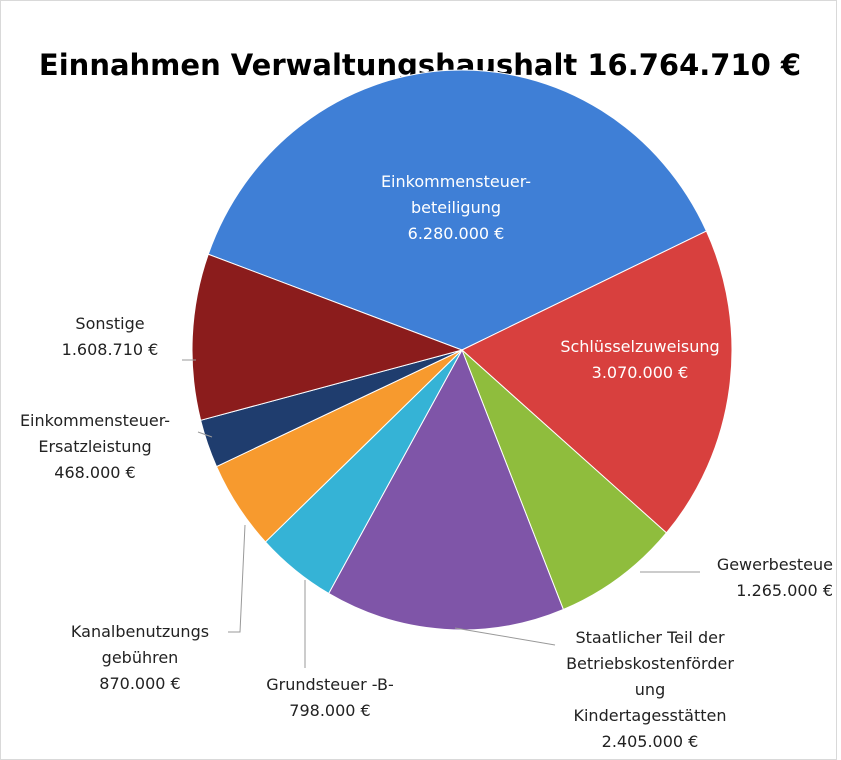  What do you see at coordinates (139, 683) in the screenshot?
I see `value-label: 870.000 €` at bounding box center [139, 683].